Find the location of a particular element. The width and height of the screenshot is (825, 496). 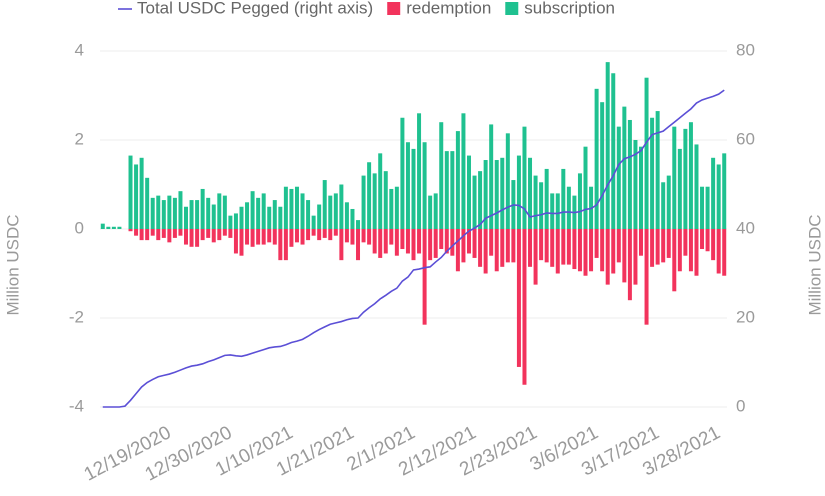

y2-axis-label: Million USDC is located at coordinates (814, 264).